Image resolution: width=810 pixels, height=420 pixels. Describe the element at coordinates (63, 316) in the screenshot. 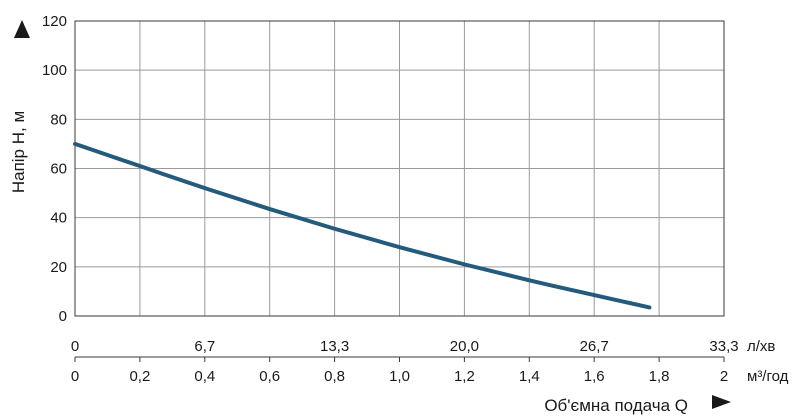

I see `y-tick-label: 0` at that location.